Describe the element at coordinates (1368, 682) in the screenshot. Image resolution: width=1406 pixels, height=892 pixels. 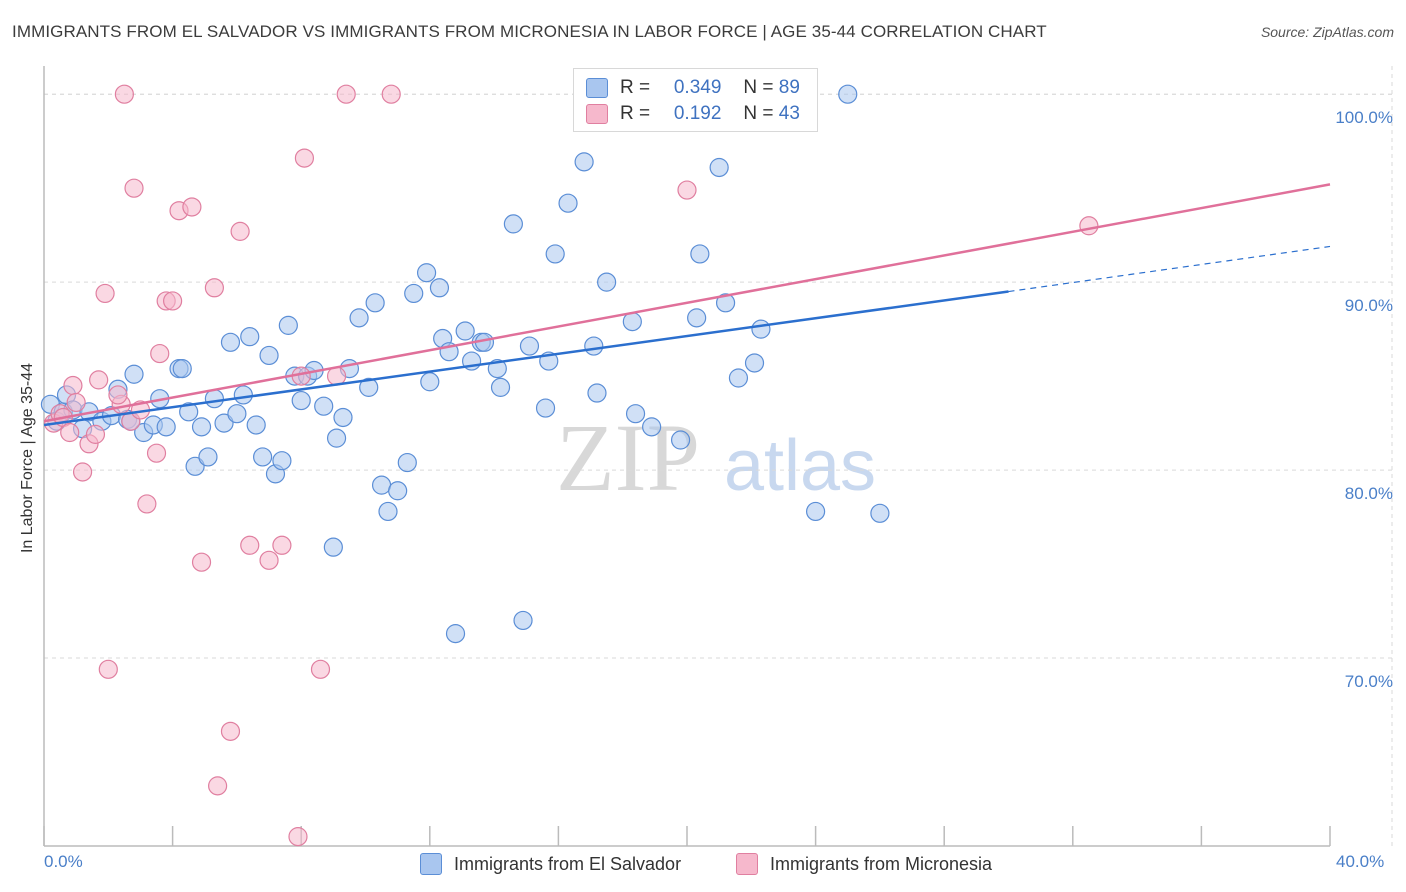
I see `y-tick-label: 70.0%` at that location.